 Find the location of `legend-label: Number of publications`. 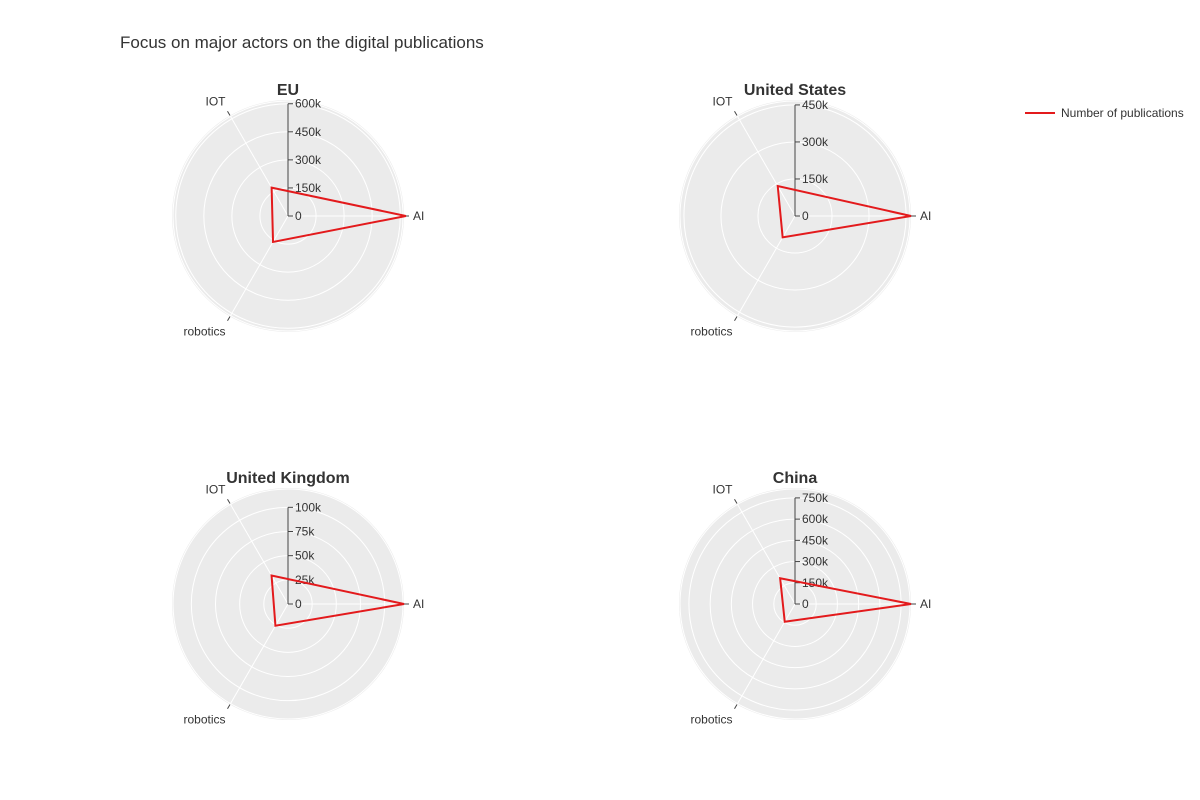

legend-label: Number of publications is located at coordinates (1122, 113).